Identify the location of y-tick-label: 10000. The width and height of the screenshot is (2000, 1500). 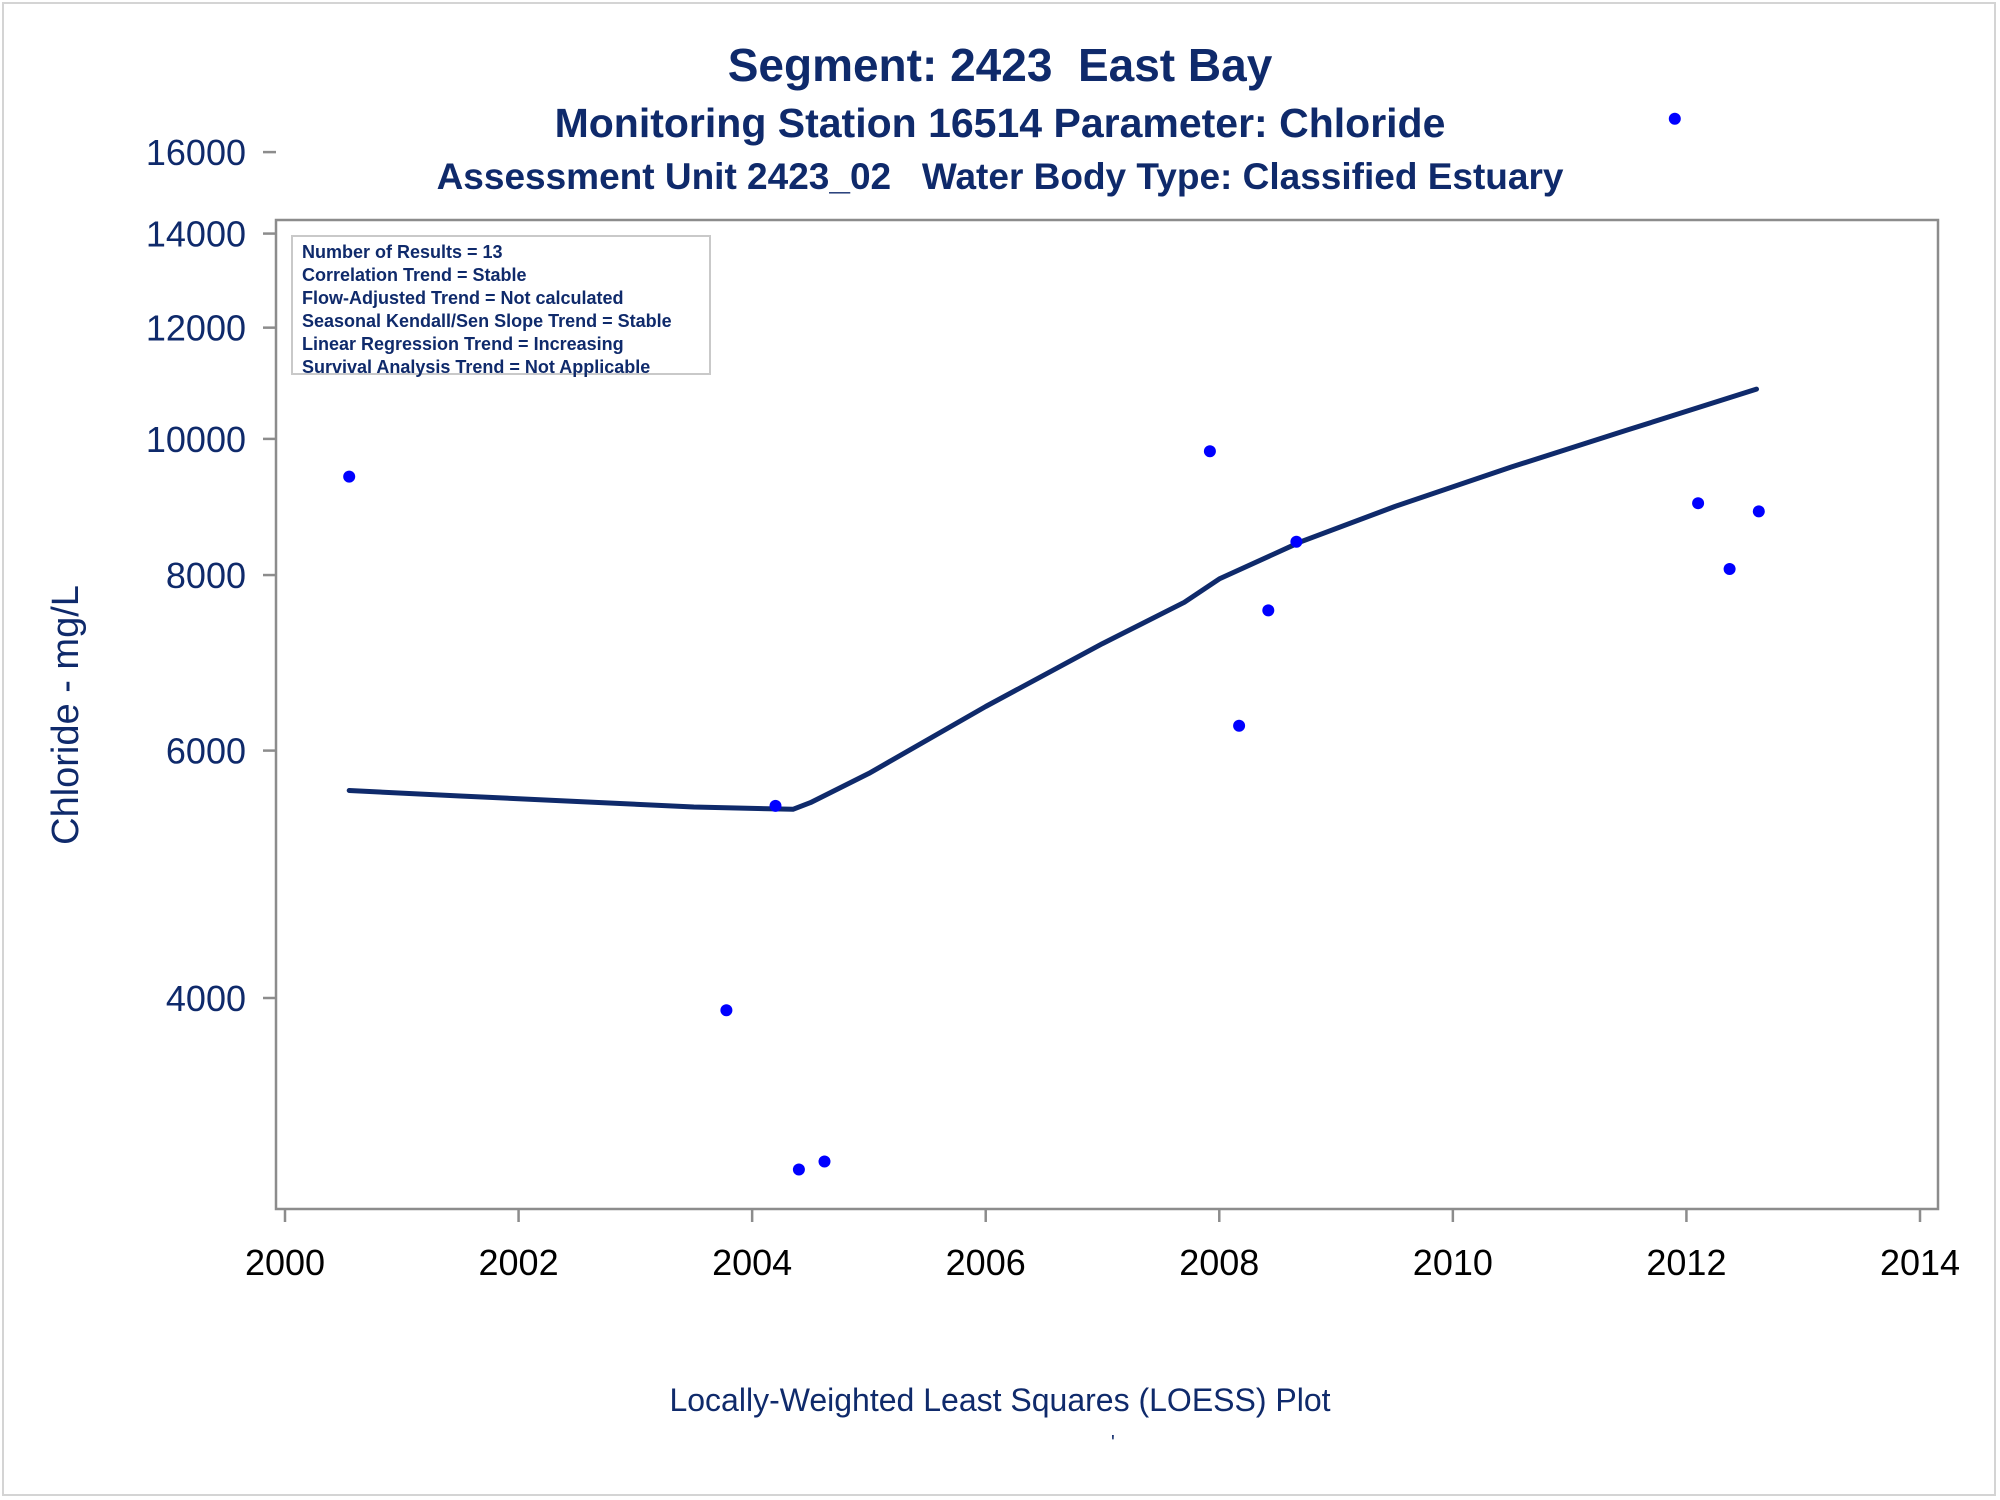
(196, 439).